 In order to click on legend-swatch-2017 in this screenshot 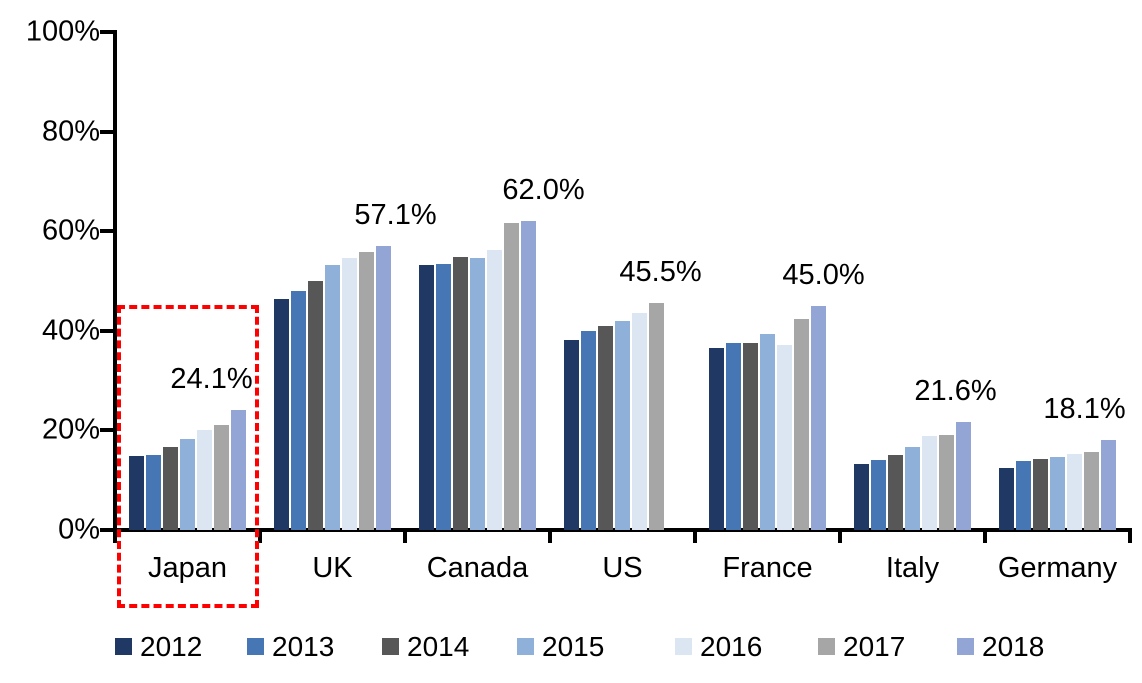, I will do `click(826, 646)`.